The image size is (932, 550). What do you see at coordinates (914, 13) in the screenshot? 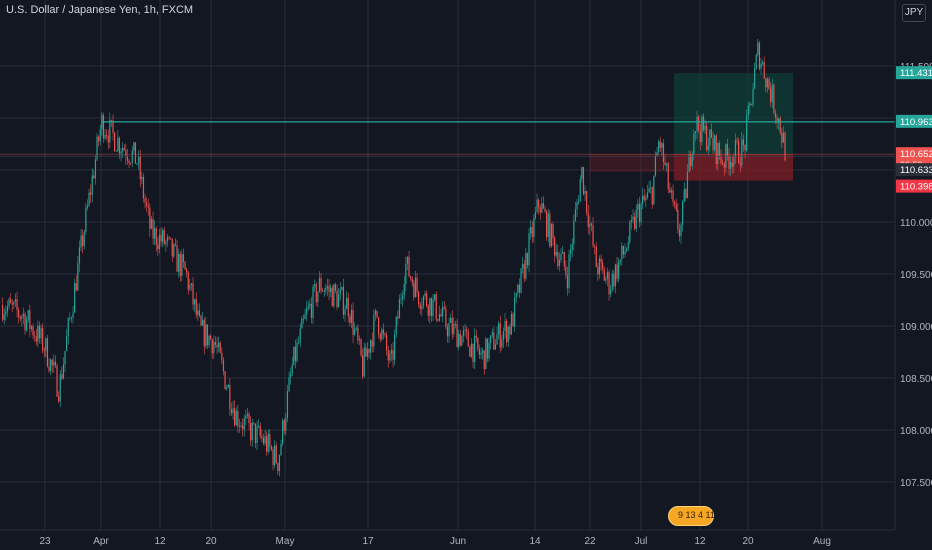
I see `currency-button: JPY` at bounding box center [914, 13].